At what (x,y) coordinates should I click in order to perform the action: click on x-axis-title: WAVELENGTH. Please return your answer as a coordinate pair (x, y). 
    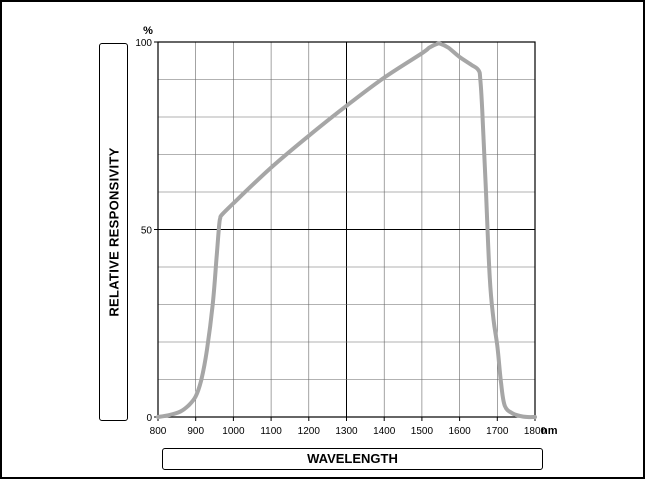
    Looking at the image, I should click on (352, 458).